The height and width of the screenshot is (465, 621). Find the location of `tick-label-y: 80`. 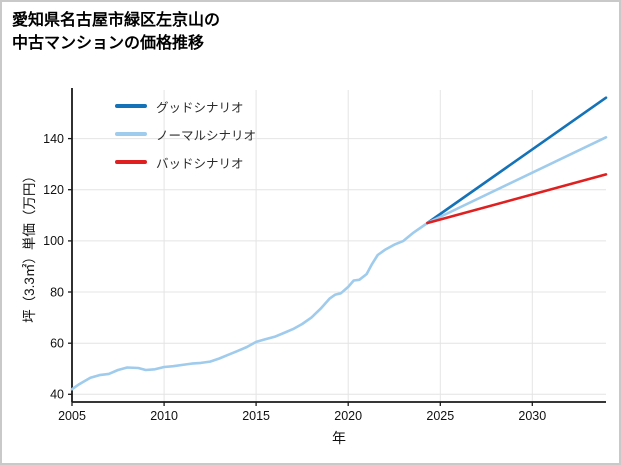

tick-label-y: 80 is located at coordinates (57, 292).